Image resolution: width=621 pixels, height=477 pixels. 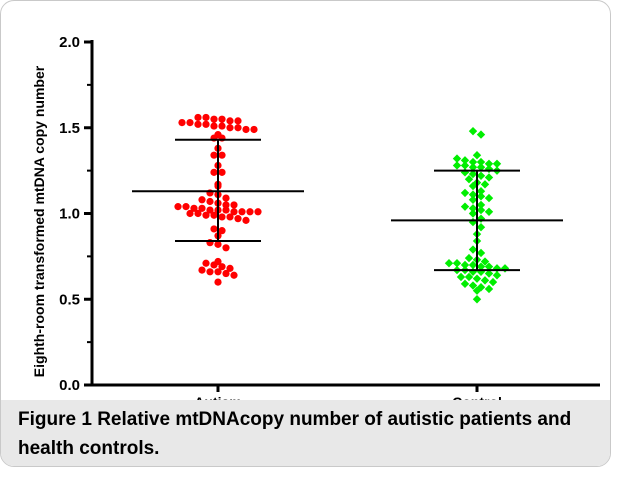 I want to click on y-tick-label: 0.5, so click(x=69, y=299).